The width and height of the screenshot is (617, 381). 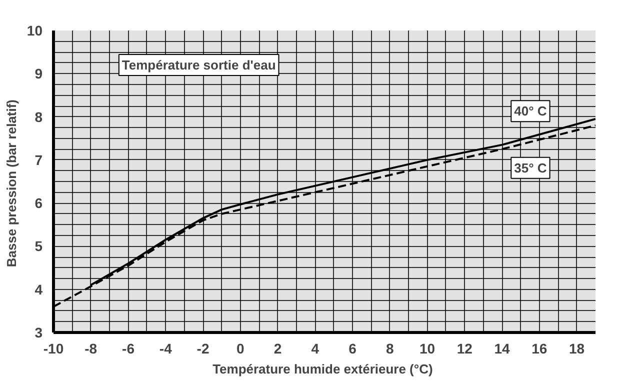 I want to click on y-tick-label: 9, so click(x=38, y=74).